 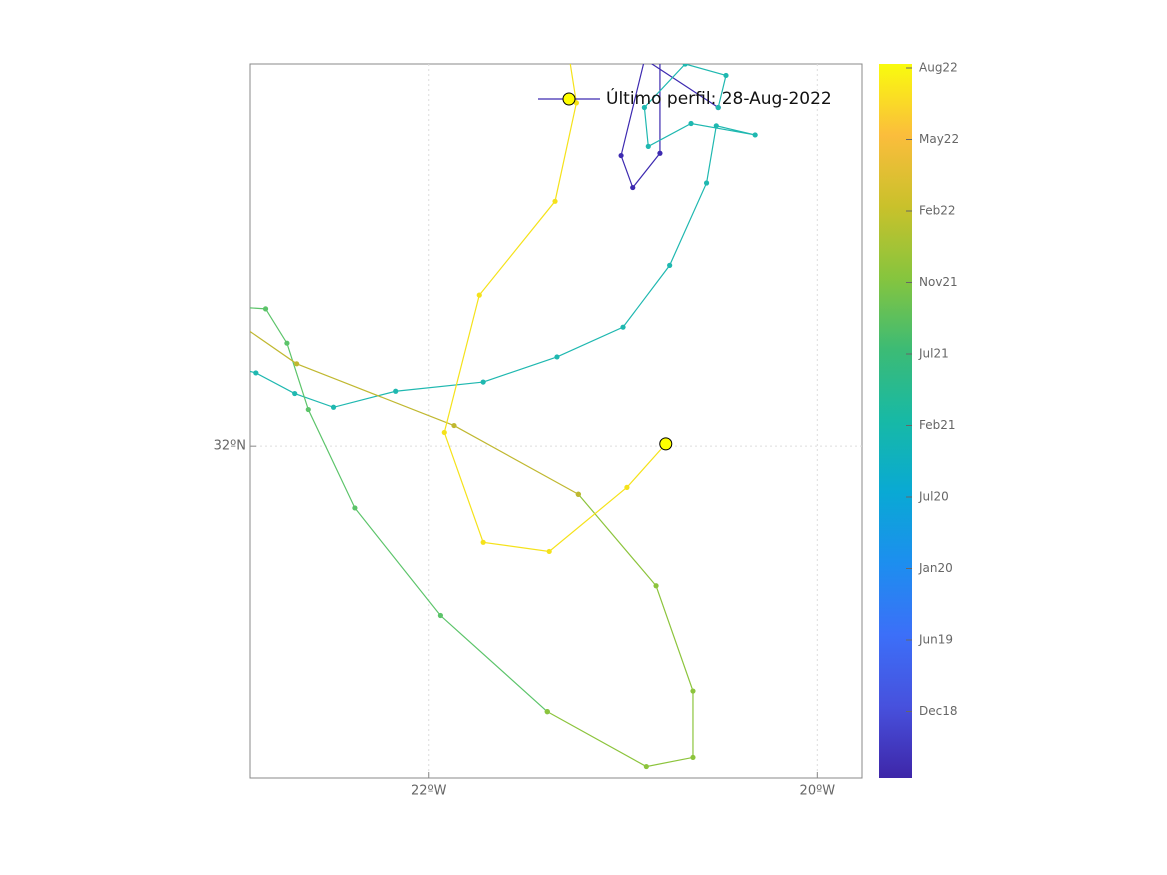 What do you see at coordinates (818, 791) in the screenshot?
I see `x-tick-label: 20ºW` at bounding box center [818, 791].